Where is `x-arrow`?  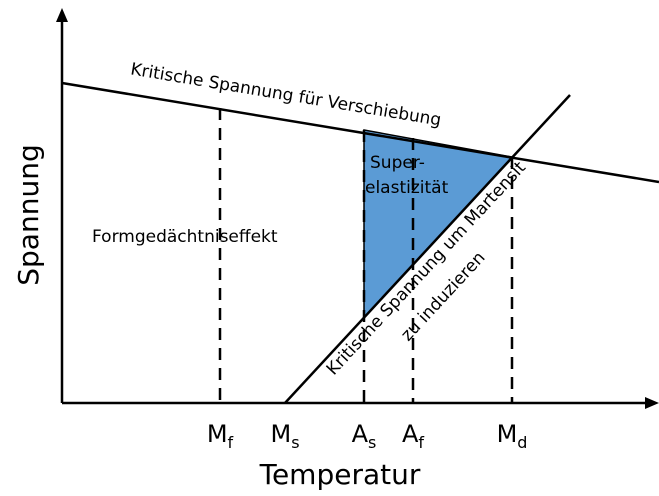
x-arrow is located at coordinates (652, 403).